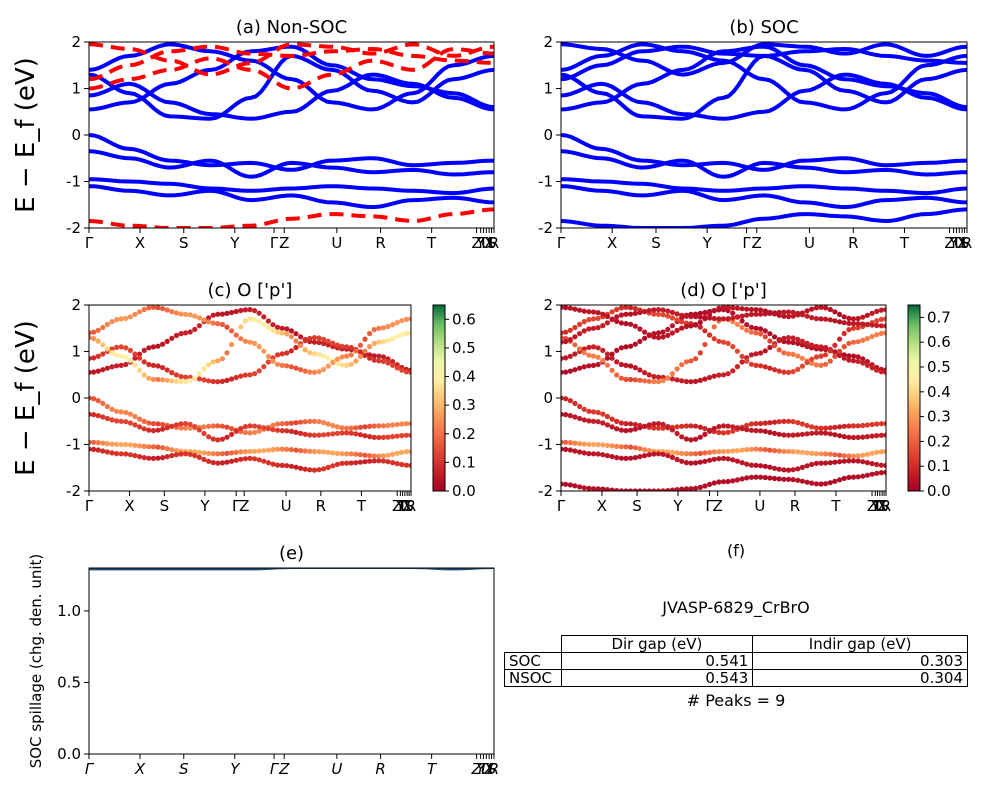 This screenshot has width=1000, height=800. Describe the element at coordinates (76, 398) in the screenshot. I see `y-tick-label: 0` at that location.